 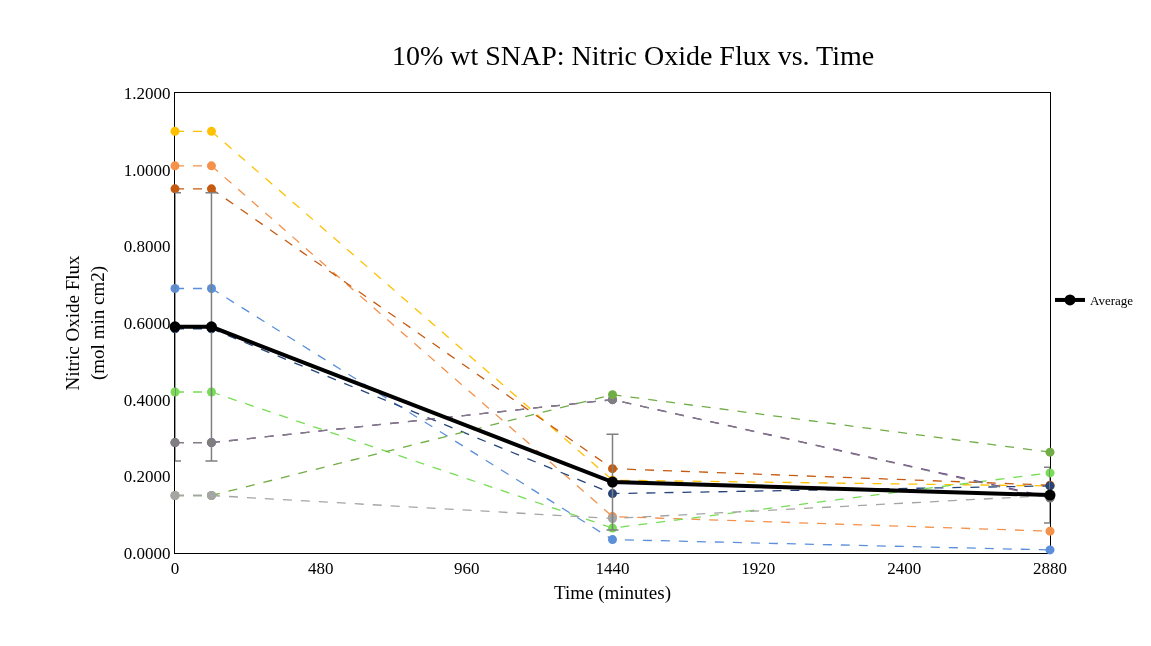 I want to click on x-tick-label: 2880, so click(x=1050, y=569).